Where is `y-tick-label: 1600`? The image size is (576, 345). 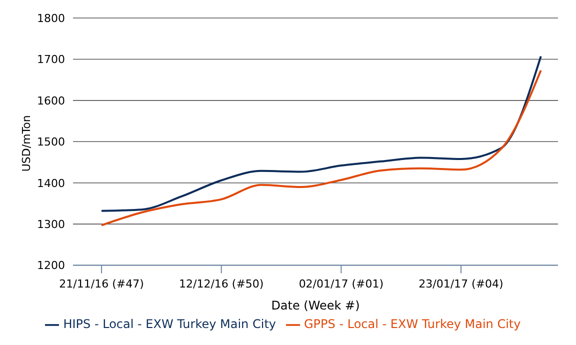
y-tick-label: 1600 is located at coordinates (51, 101).